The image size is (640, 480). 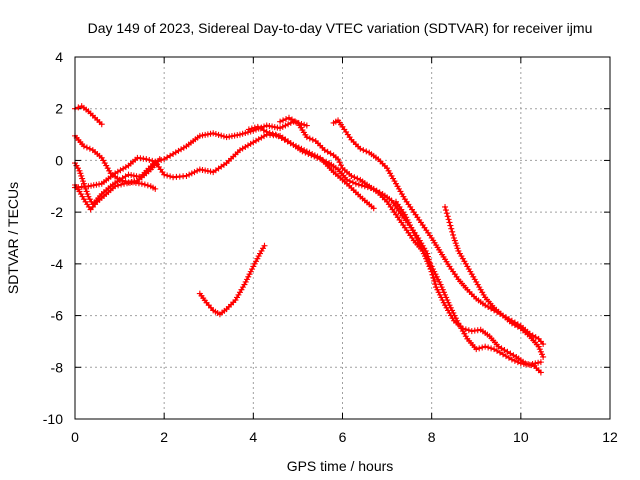 I want to click on series-pass-j, so click(x=494, y=281).